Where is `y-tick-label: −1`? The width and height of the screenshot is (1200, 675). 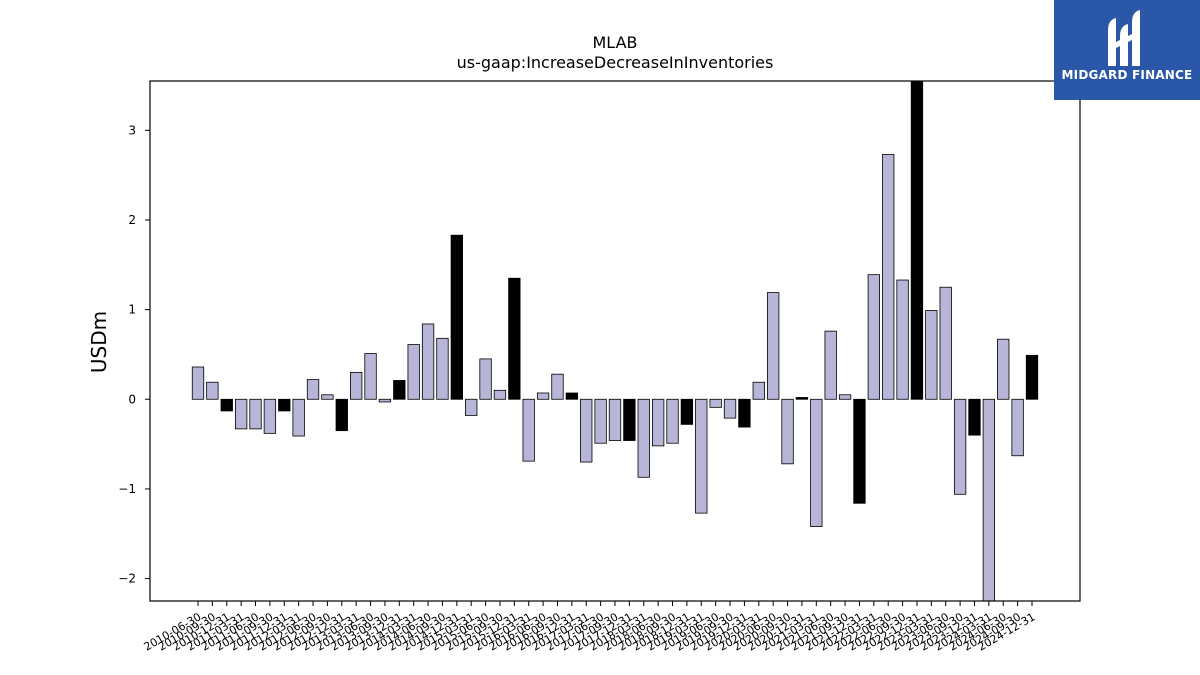 y-tick-label: −1 is located at coordinates (127, 489).